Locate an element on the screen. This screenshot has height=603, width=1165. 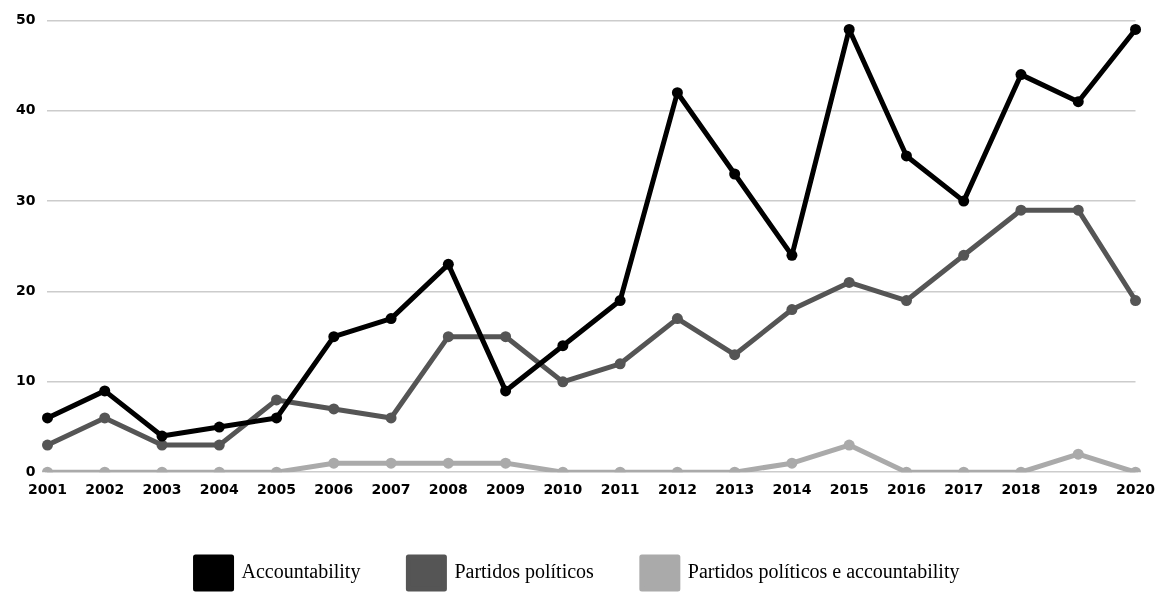
x-tick-label: 2007 is located at coordinates (391, 489).